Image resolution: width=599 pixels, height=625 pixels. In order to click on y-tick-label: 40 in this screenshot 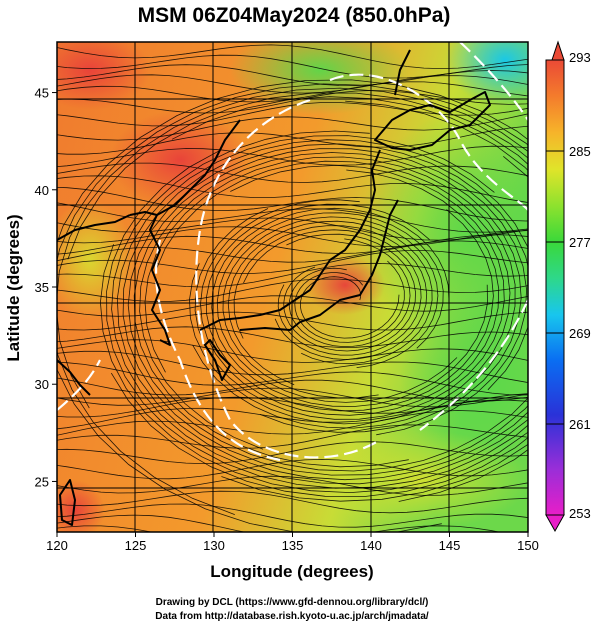, I will do `click(42, 190)`.